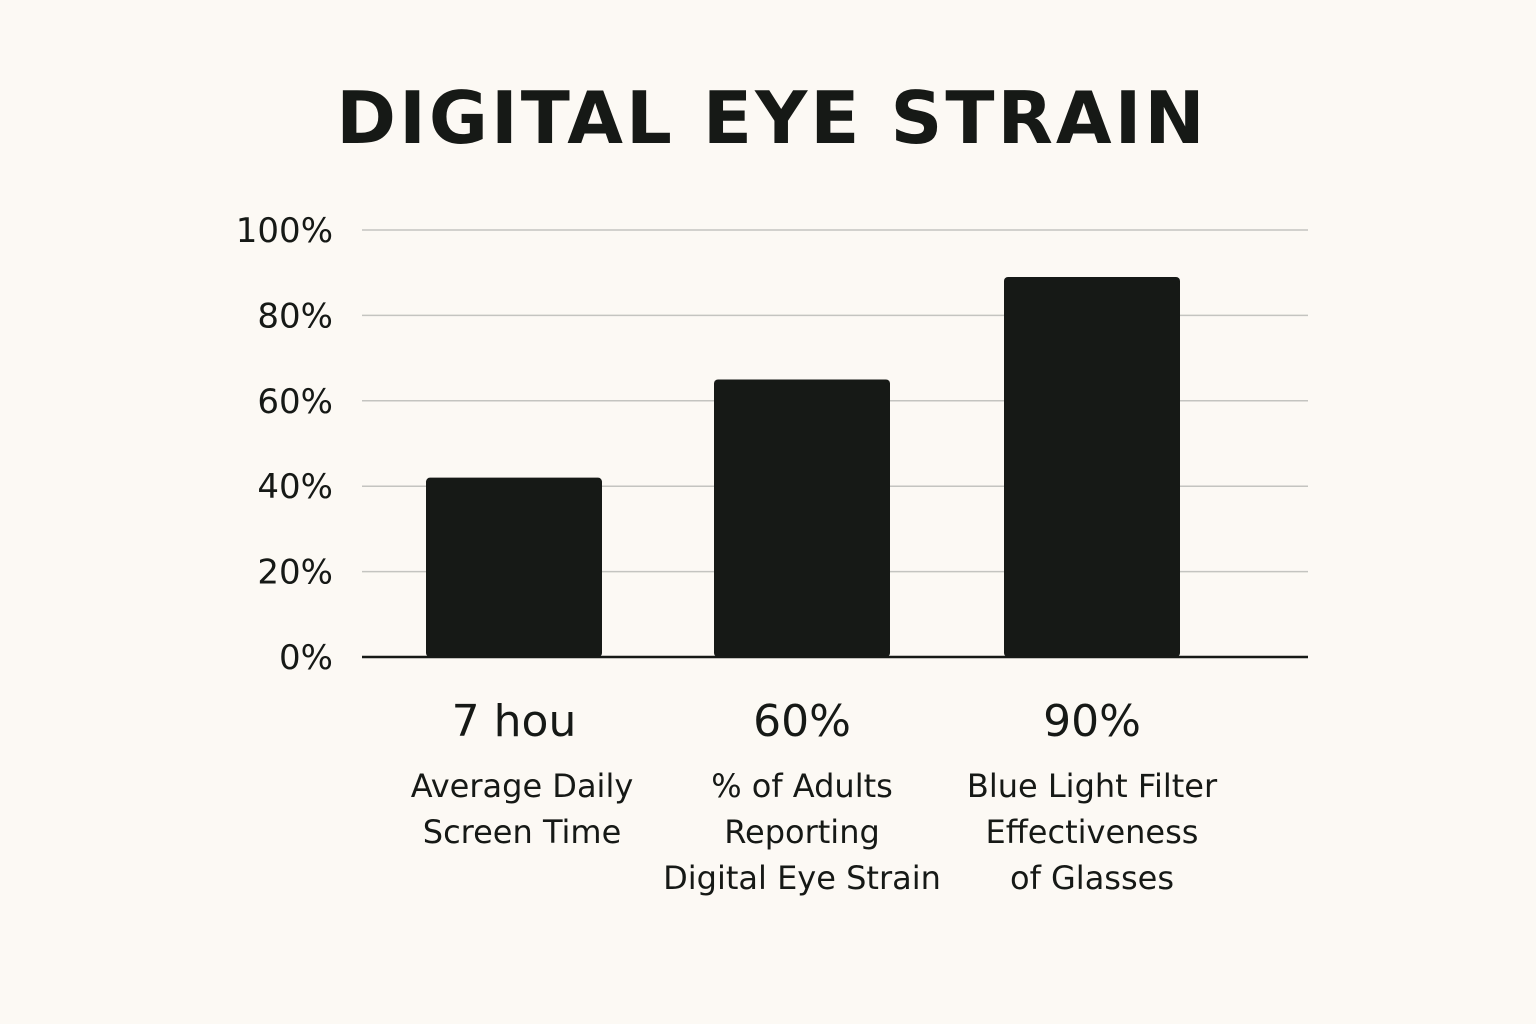 The image size is (1536, 1024). What do you see at coordinates (522, 786) in the screenshot?
I see `category-label: Average Daily` at bounding box center [522, 786].